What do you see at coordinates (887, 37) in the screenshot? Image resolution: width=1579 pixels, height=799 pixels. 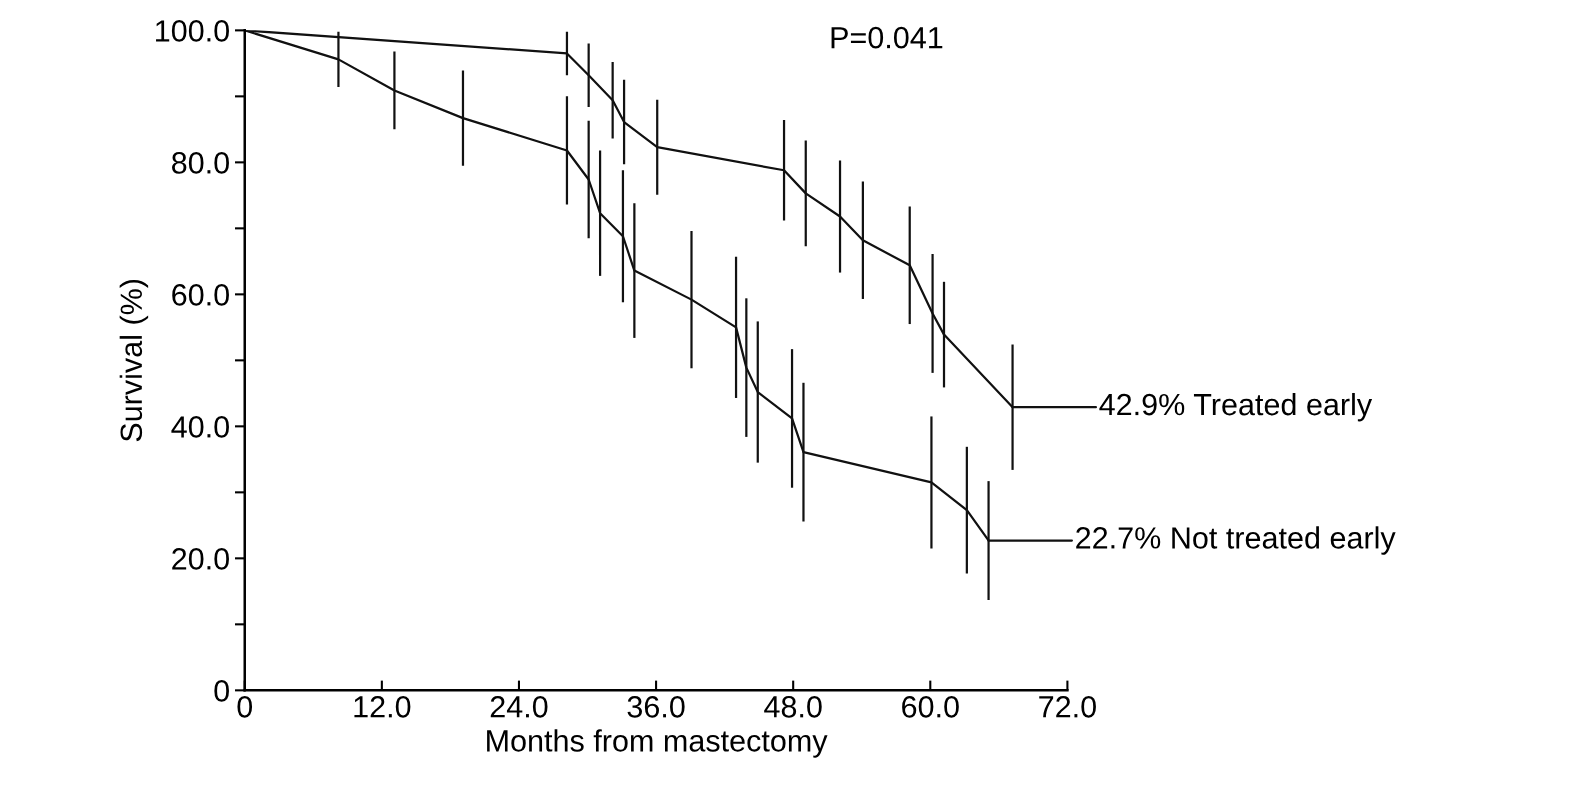 I see `annotation: P=0.041` at bounding box center [887, 37].